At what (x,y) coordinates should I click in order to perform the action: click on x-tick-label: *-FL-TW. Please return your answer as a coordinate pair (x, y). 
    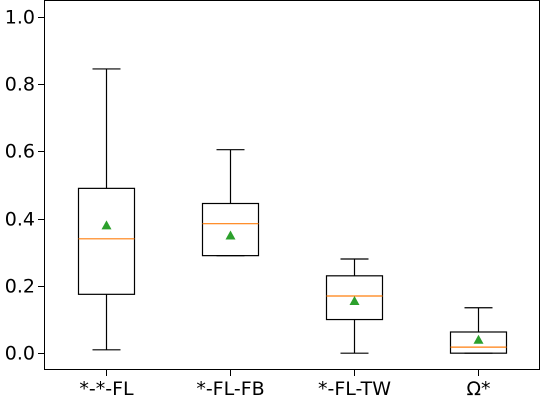
    Looking at the image, I should click on (354, 389).